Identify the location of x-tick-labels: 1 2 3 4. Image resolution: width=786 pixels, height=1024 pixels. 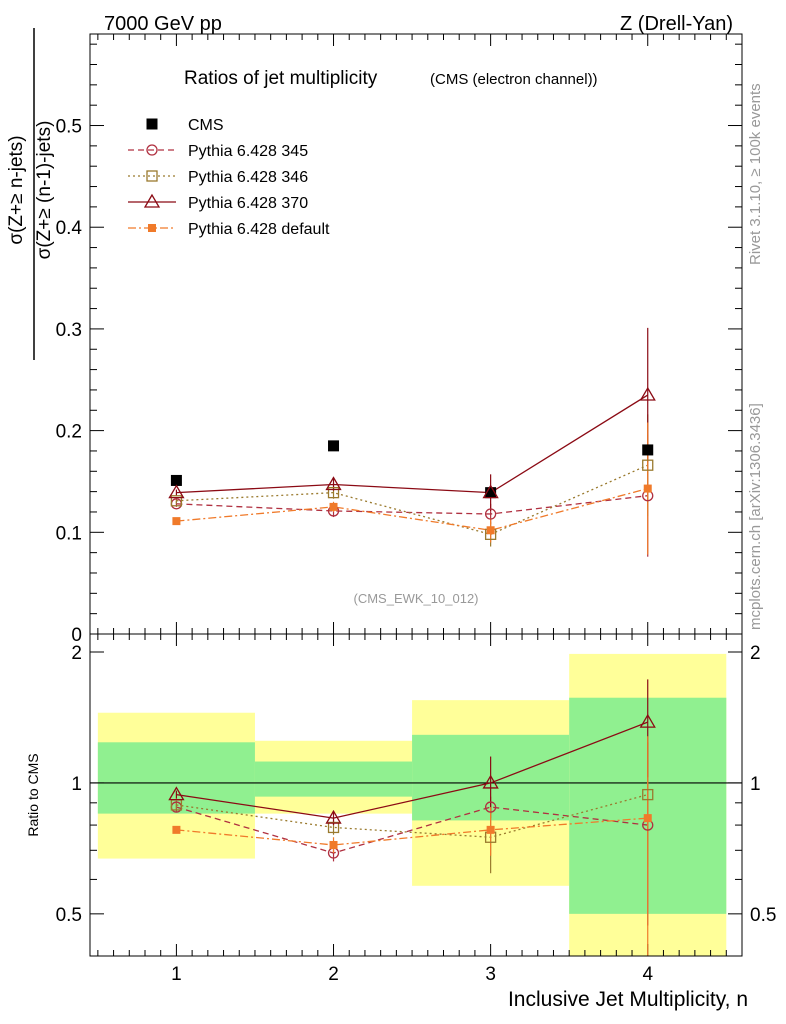
(412, 974).